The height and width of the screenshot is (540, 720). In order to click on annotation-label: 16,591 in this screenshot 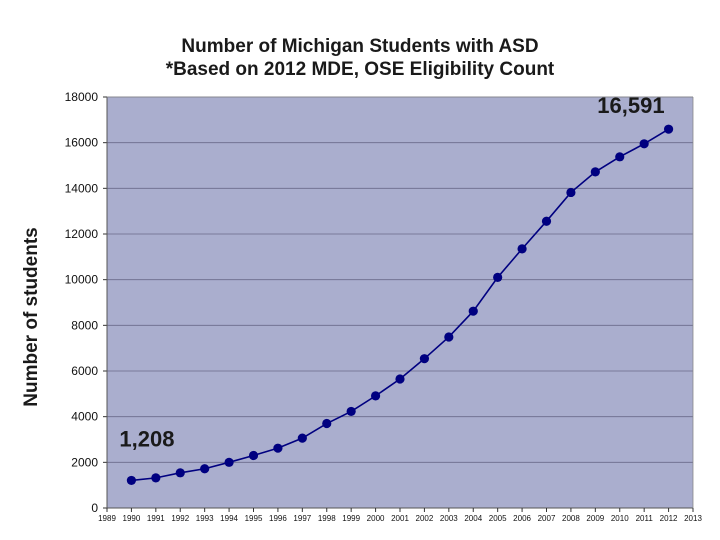, I will do `click(630, 105)`.